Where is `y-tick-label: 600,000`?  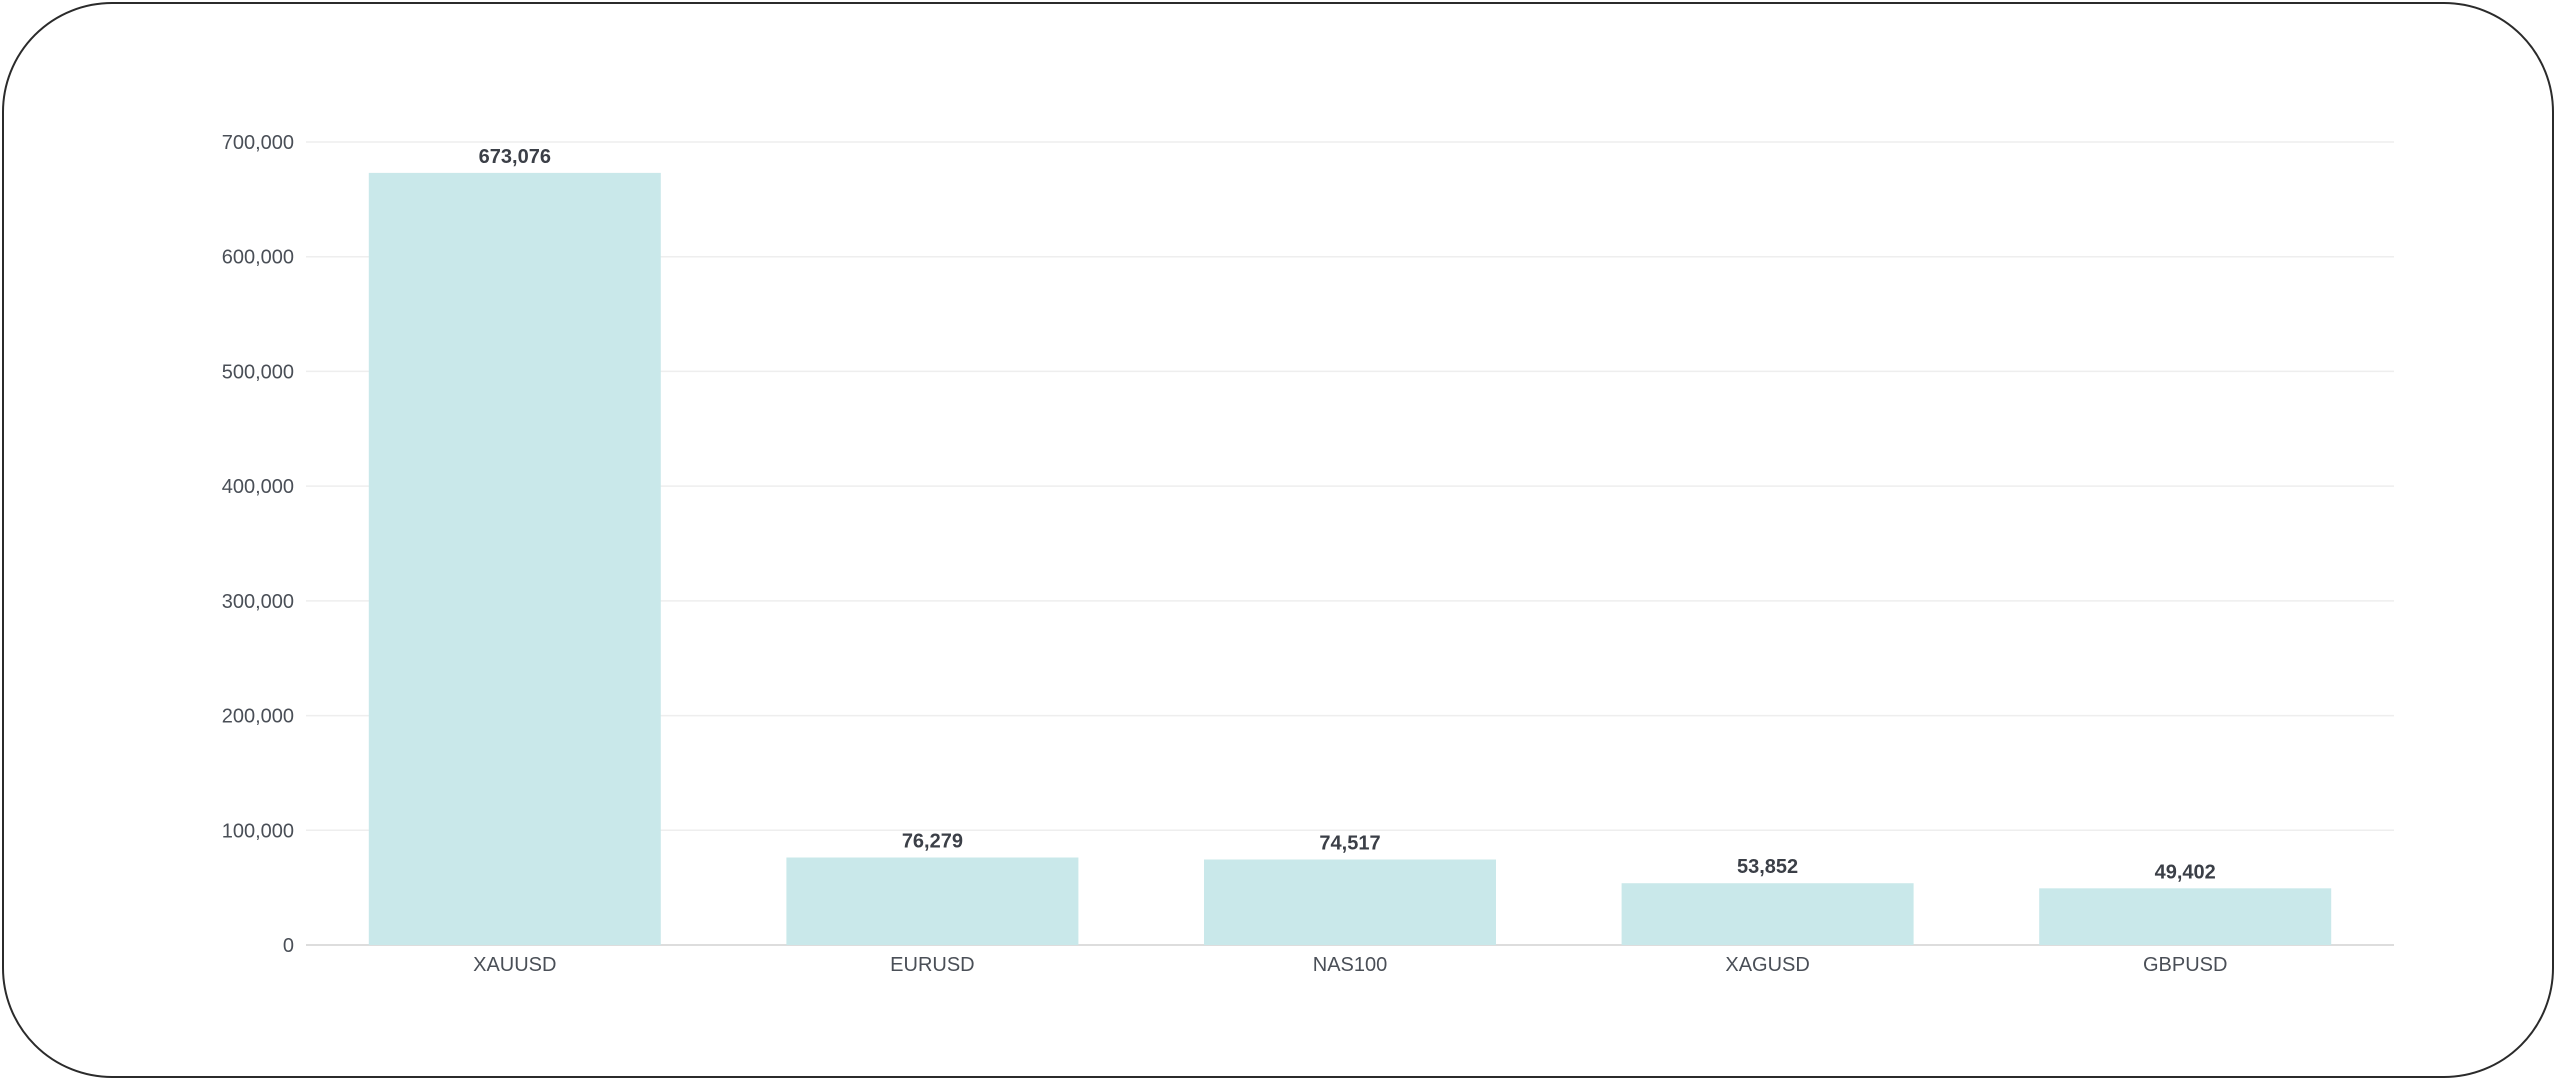
y-tick-label: 600,000 is located at coordinates (258, 258).